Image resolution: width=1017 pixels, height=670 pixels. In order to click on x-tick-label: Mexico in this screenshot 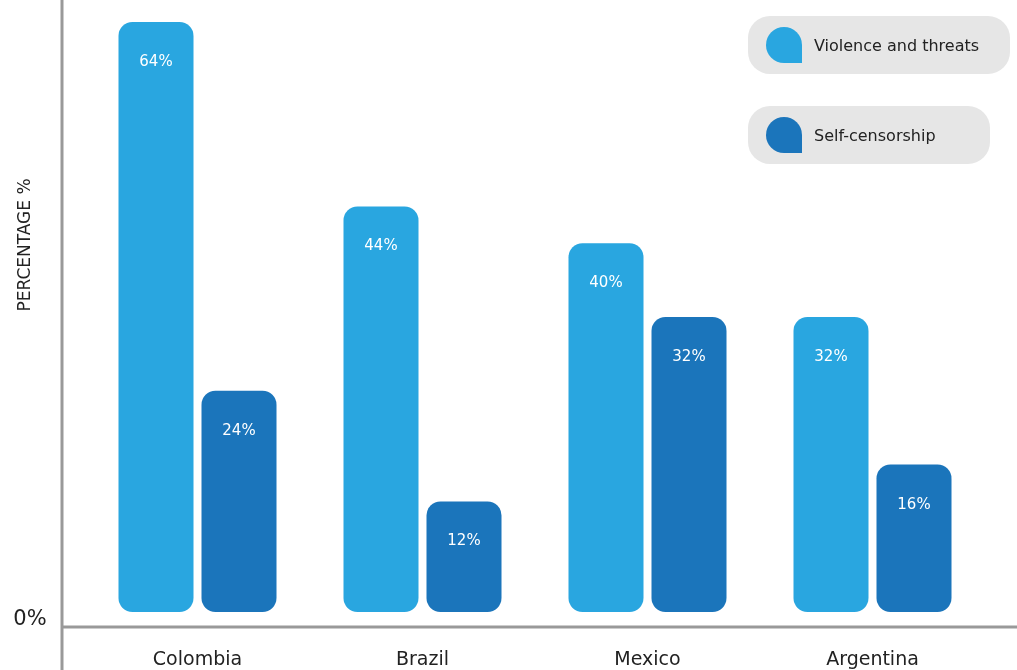, I will do `click(647, 658)`.